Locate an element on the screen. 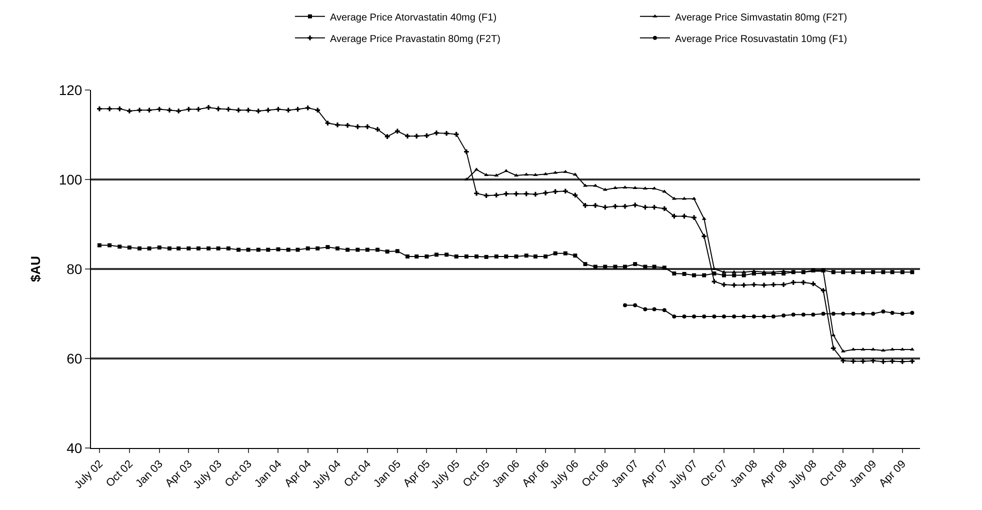 This screenshot has width=982, height=510. x-tick-label: Oct 03 is located at coordinates (238, 474).